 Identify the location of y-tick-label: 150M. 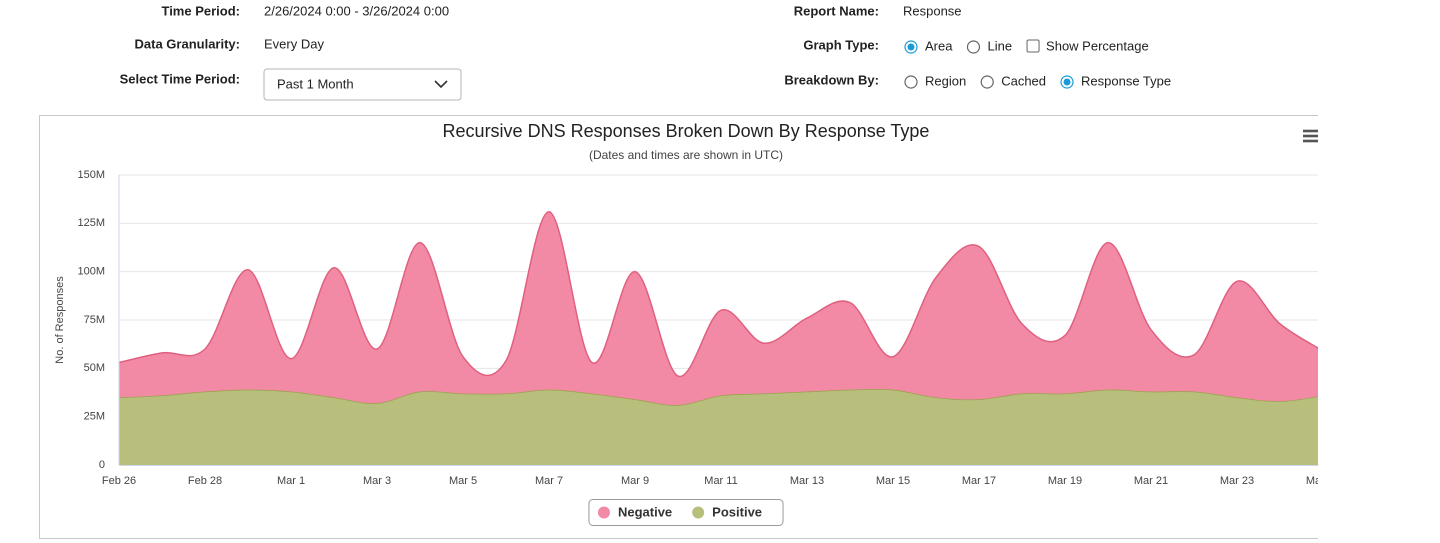
(91, 175).